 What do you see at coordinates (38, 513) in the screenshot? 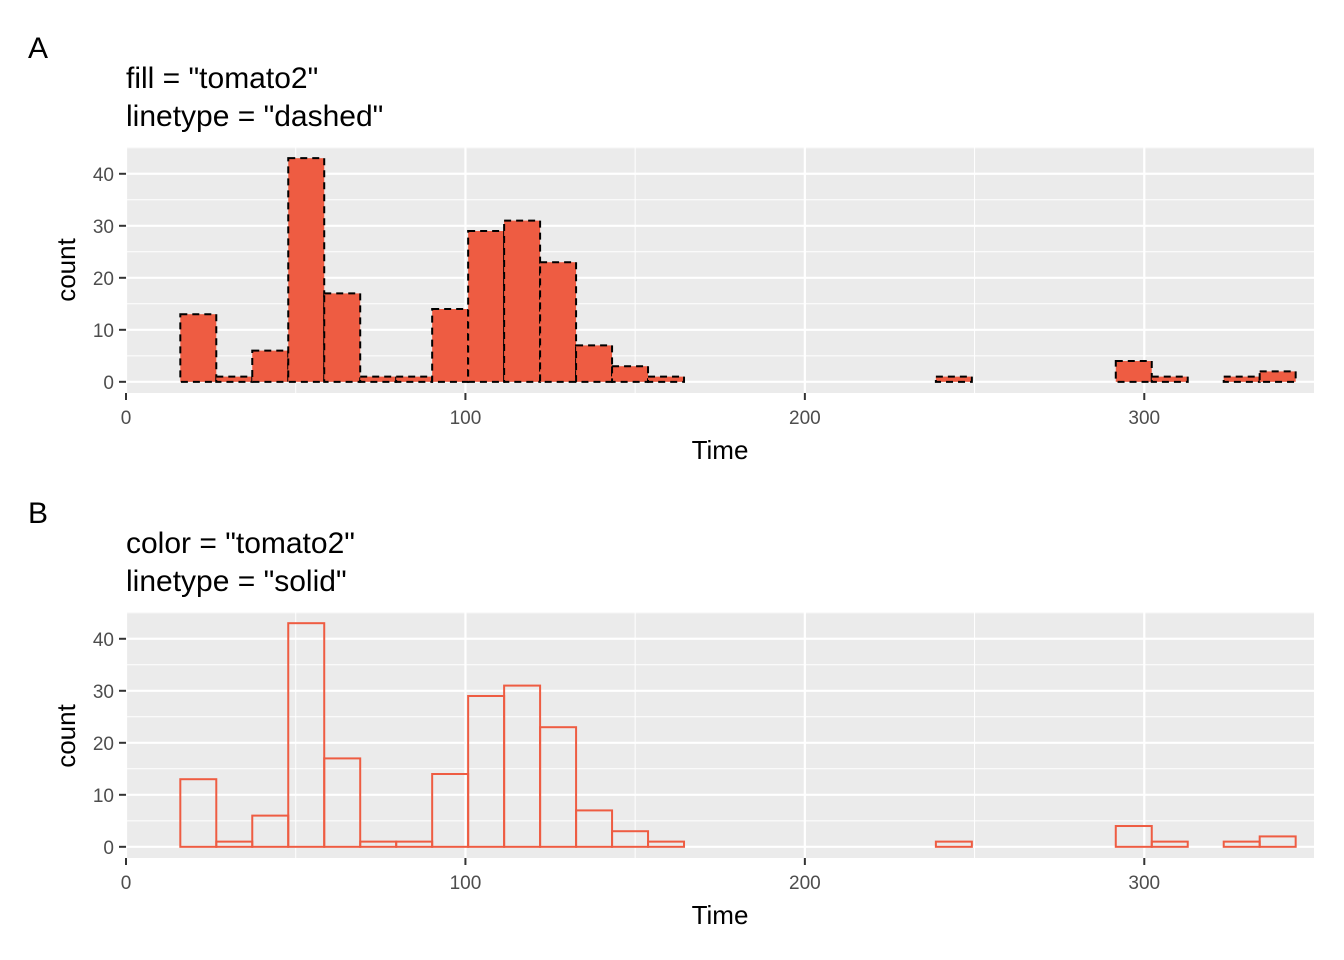
I see `panel-tag: B` at bounding box center [38, 513].